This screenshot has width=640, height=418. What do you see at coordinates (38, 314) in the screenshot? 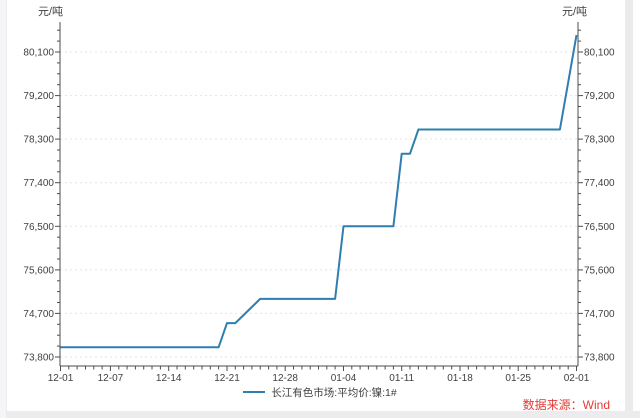
I see `y-tick-label-left: 74,700` at bounding box center [38, 314].